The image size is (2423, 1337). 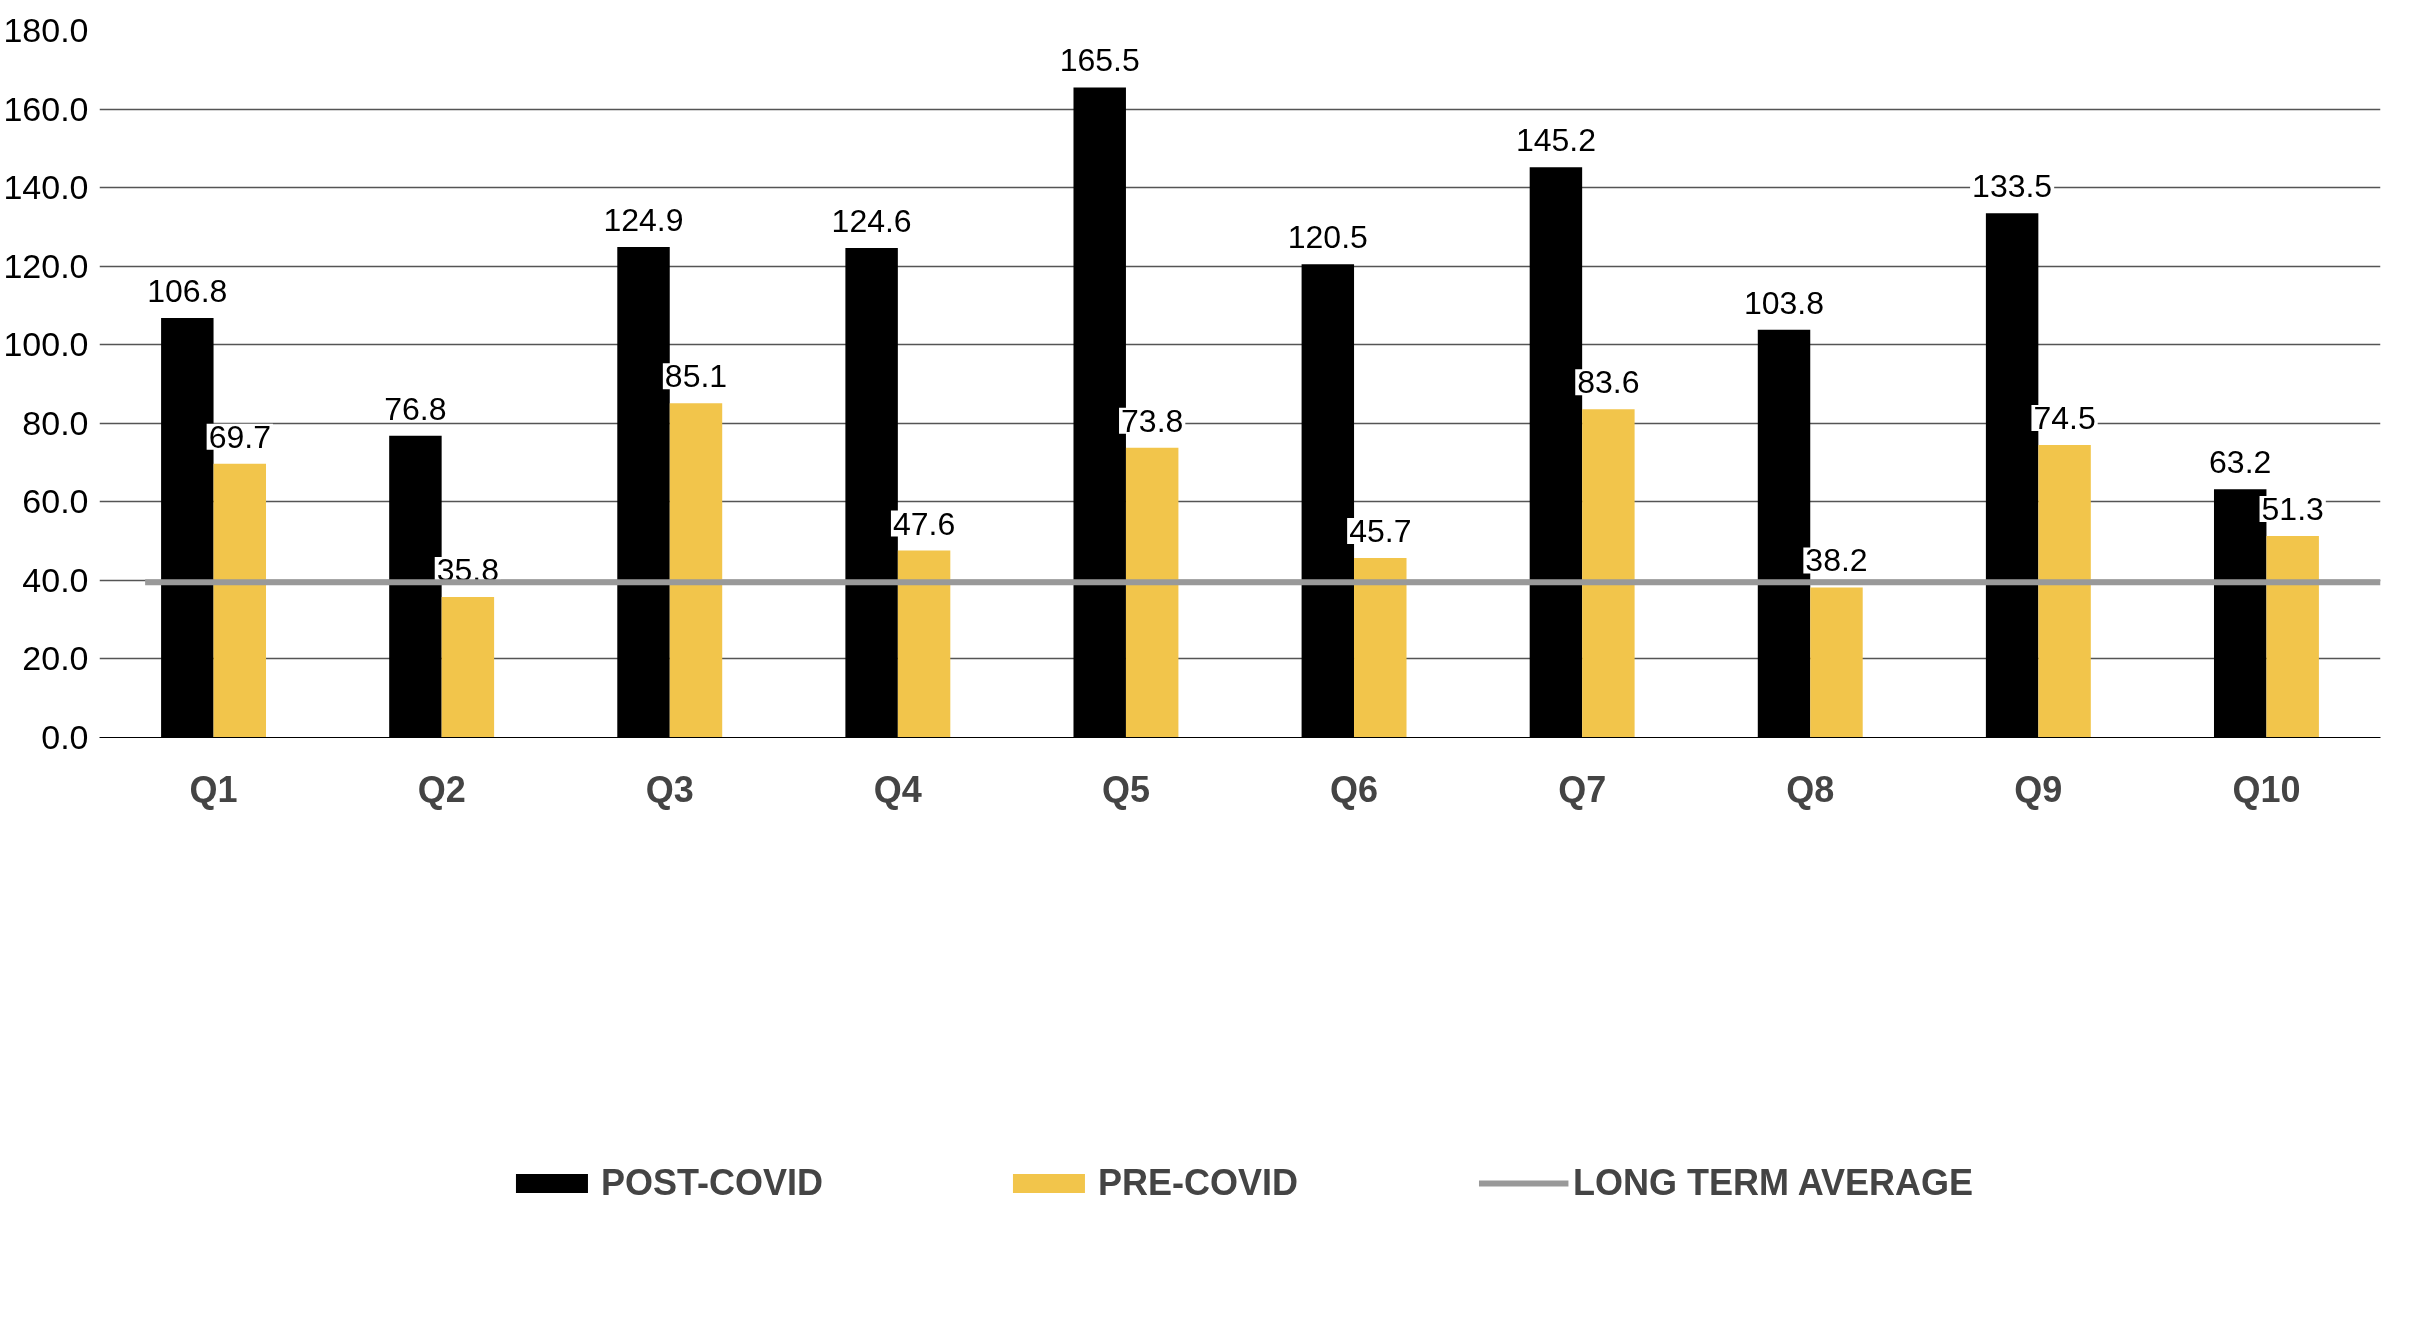 What do you see at coordinates (2038, 789) in the screenshot?
I see `x-tick-label: Q9` at bounding box center [2038, 789].